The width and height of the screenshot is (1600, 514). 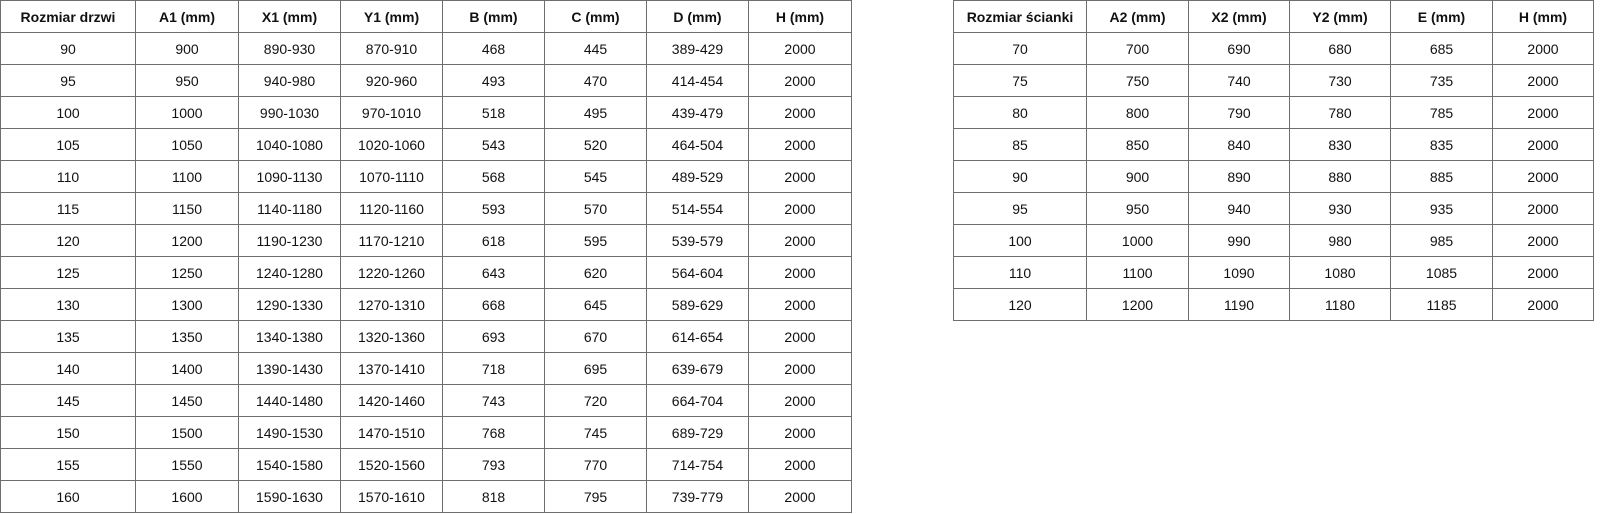 What do you see at coordinates (391, 208) in the screenshot?
I see `table-cell: 1120-1160` at bounding box center [391, 208].